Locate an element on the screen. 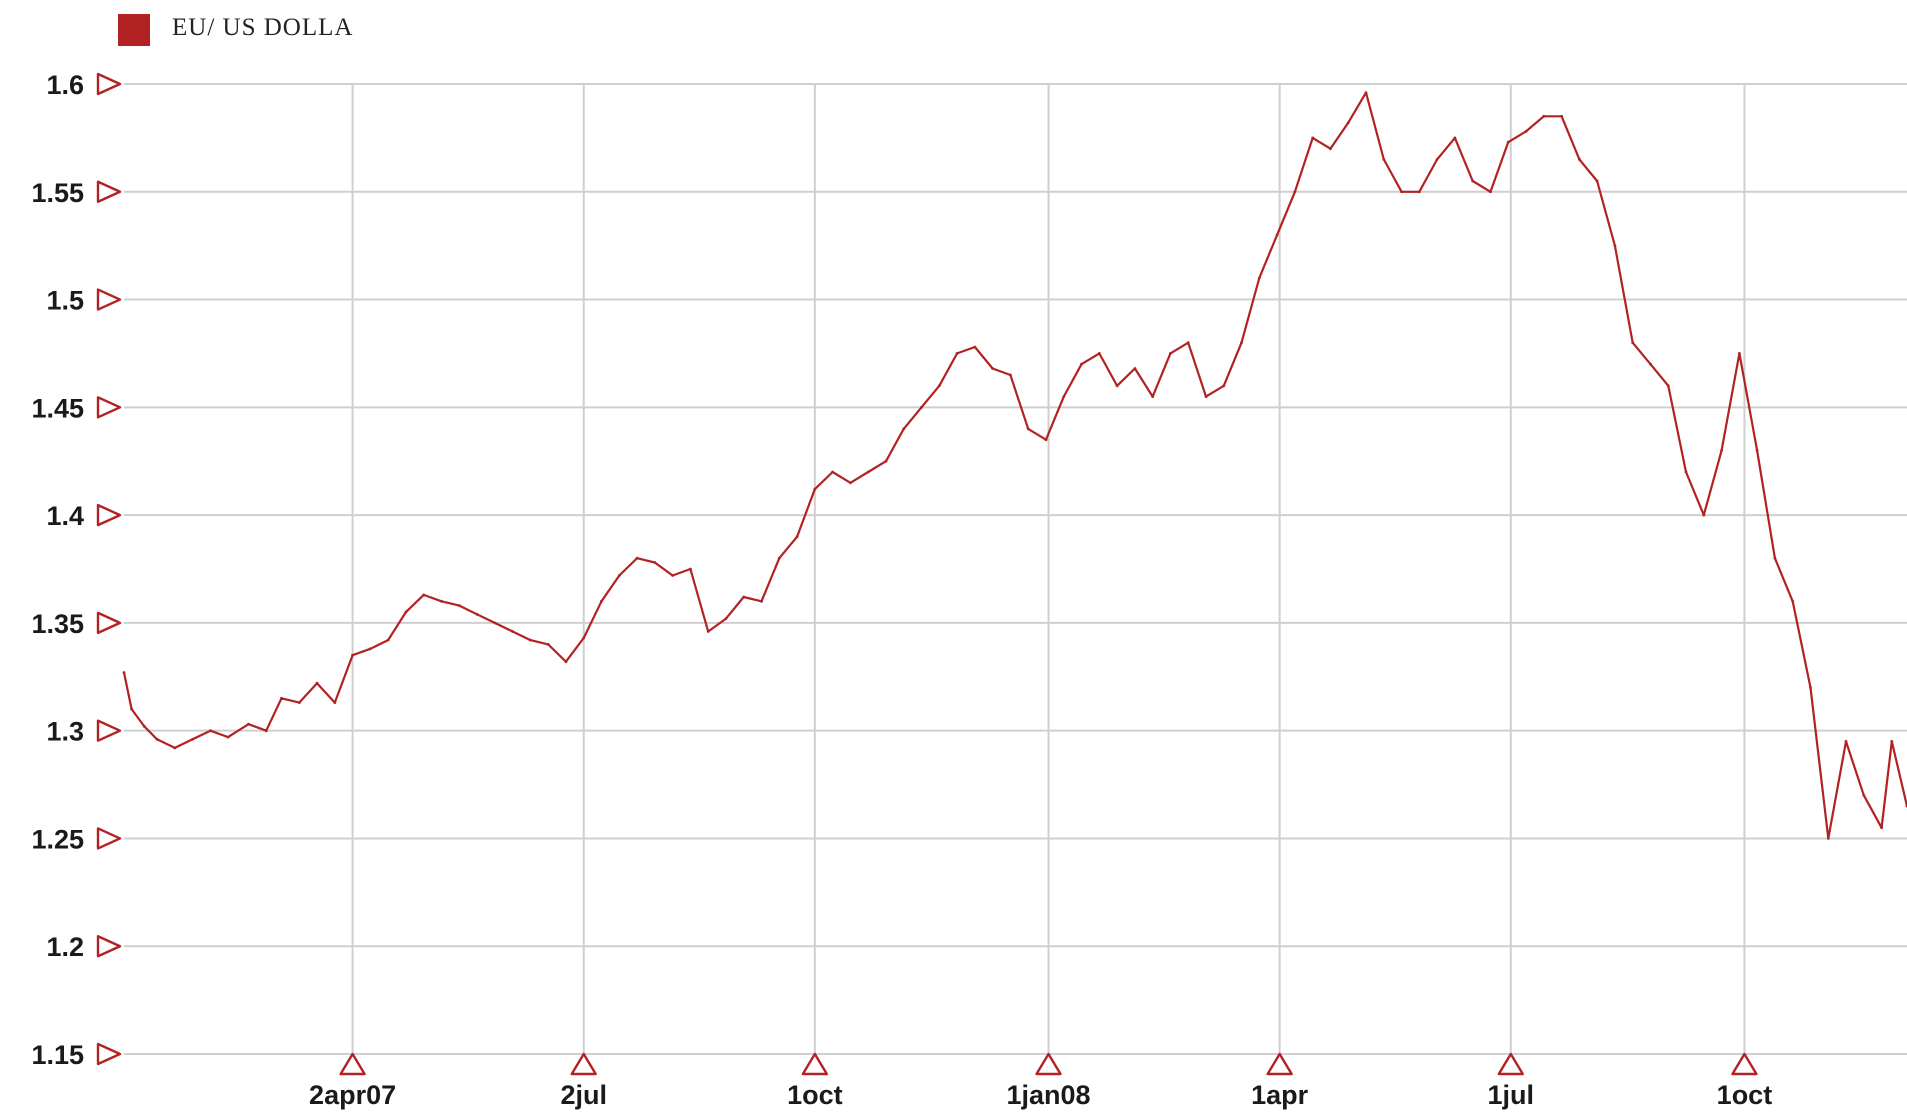 The image size is (1907, 1115). x-axis: 2apr07 2jul 1oct 1jan08 1apr 1jul 1oct is located at coordinates (1040, 1081).